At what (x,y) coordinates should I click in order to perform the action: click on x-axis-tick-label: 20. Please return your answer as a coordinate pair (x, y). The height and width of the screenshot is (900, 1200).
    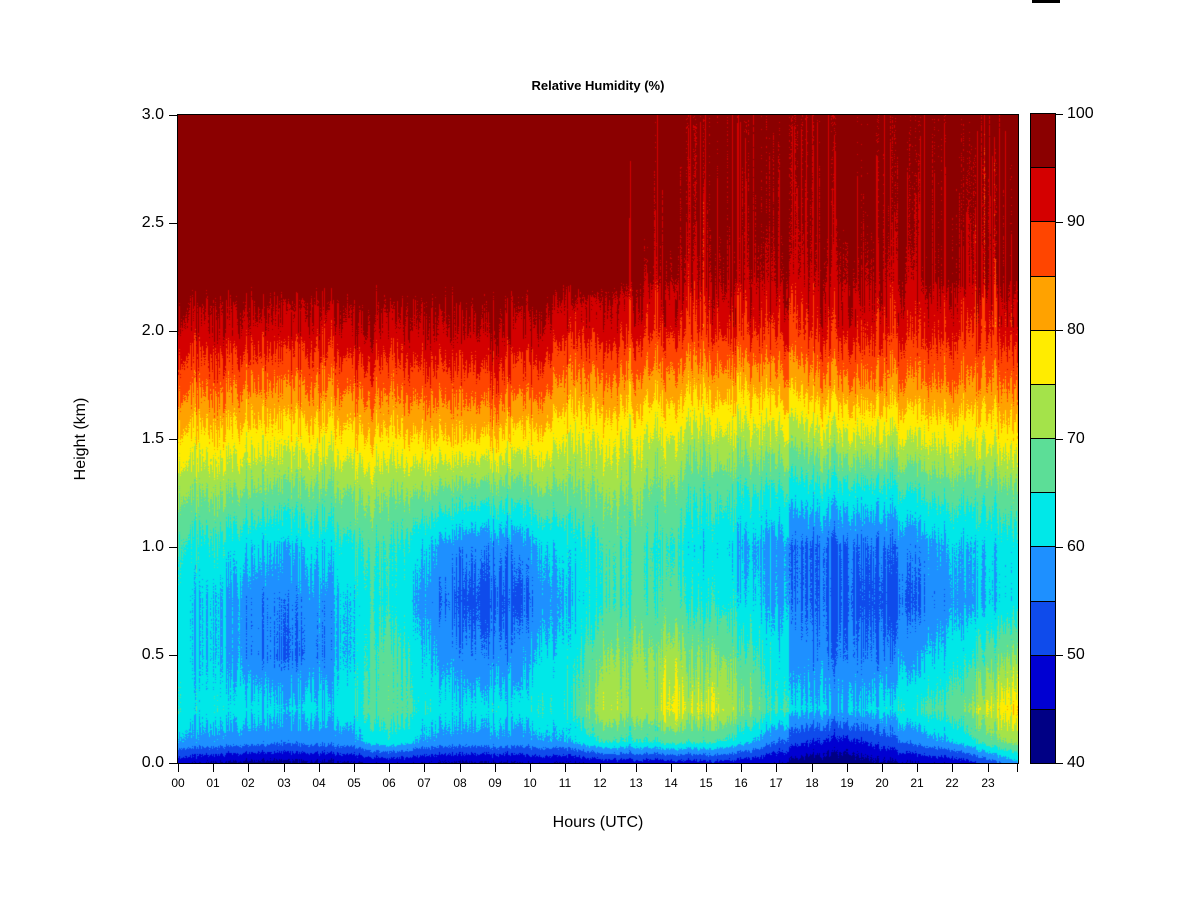
    Looking at the image, I should click on (882, 783).